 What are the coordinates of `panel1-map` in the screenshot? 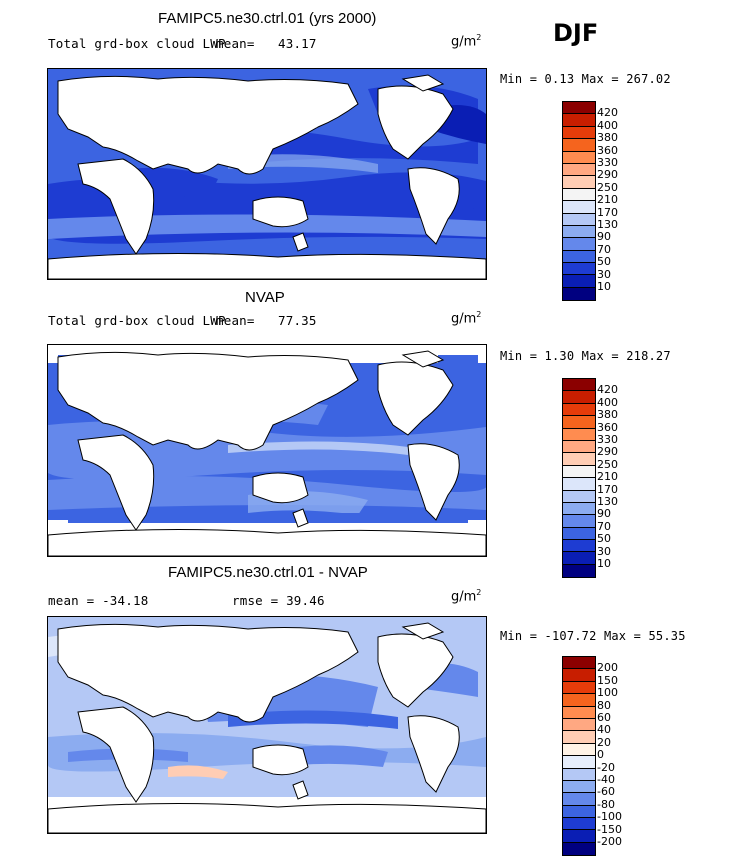 It's located at (267, 174).